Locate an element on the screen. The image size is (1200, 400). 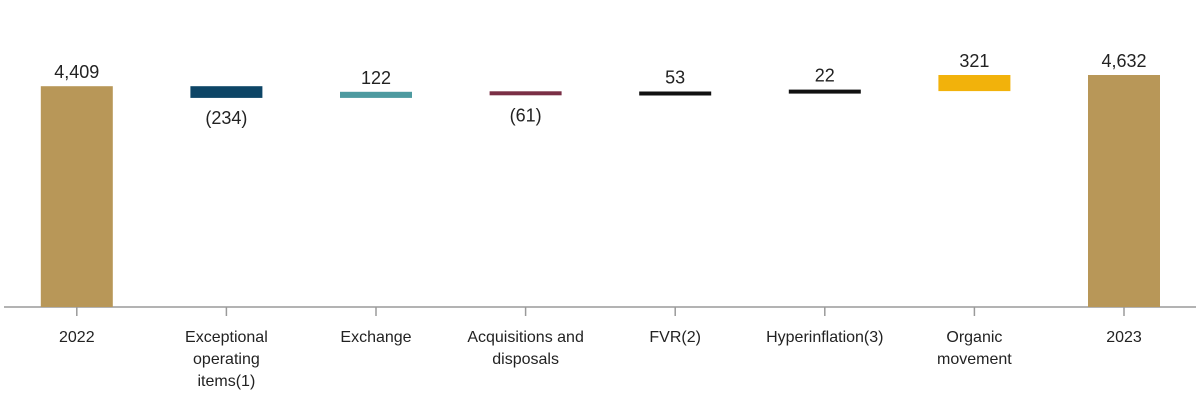
category-label-4: FVR(2) is located at coordinates (675, 337).